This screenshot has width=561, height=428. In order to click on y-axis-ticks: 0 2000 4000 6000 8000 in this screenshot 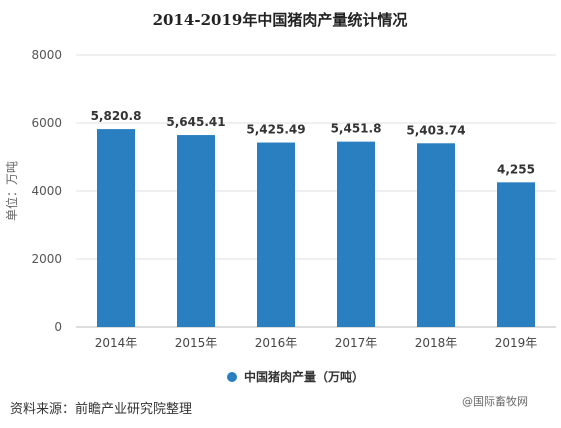, I will do `click(46, 191)`.